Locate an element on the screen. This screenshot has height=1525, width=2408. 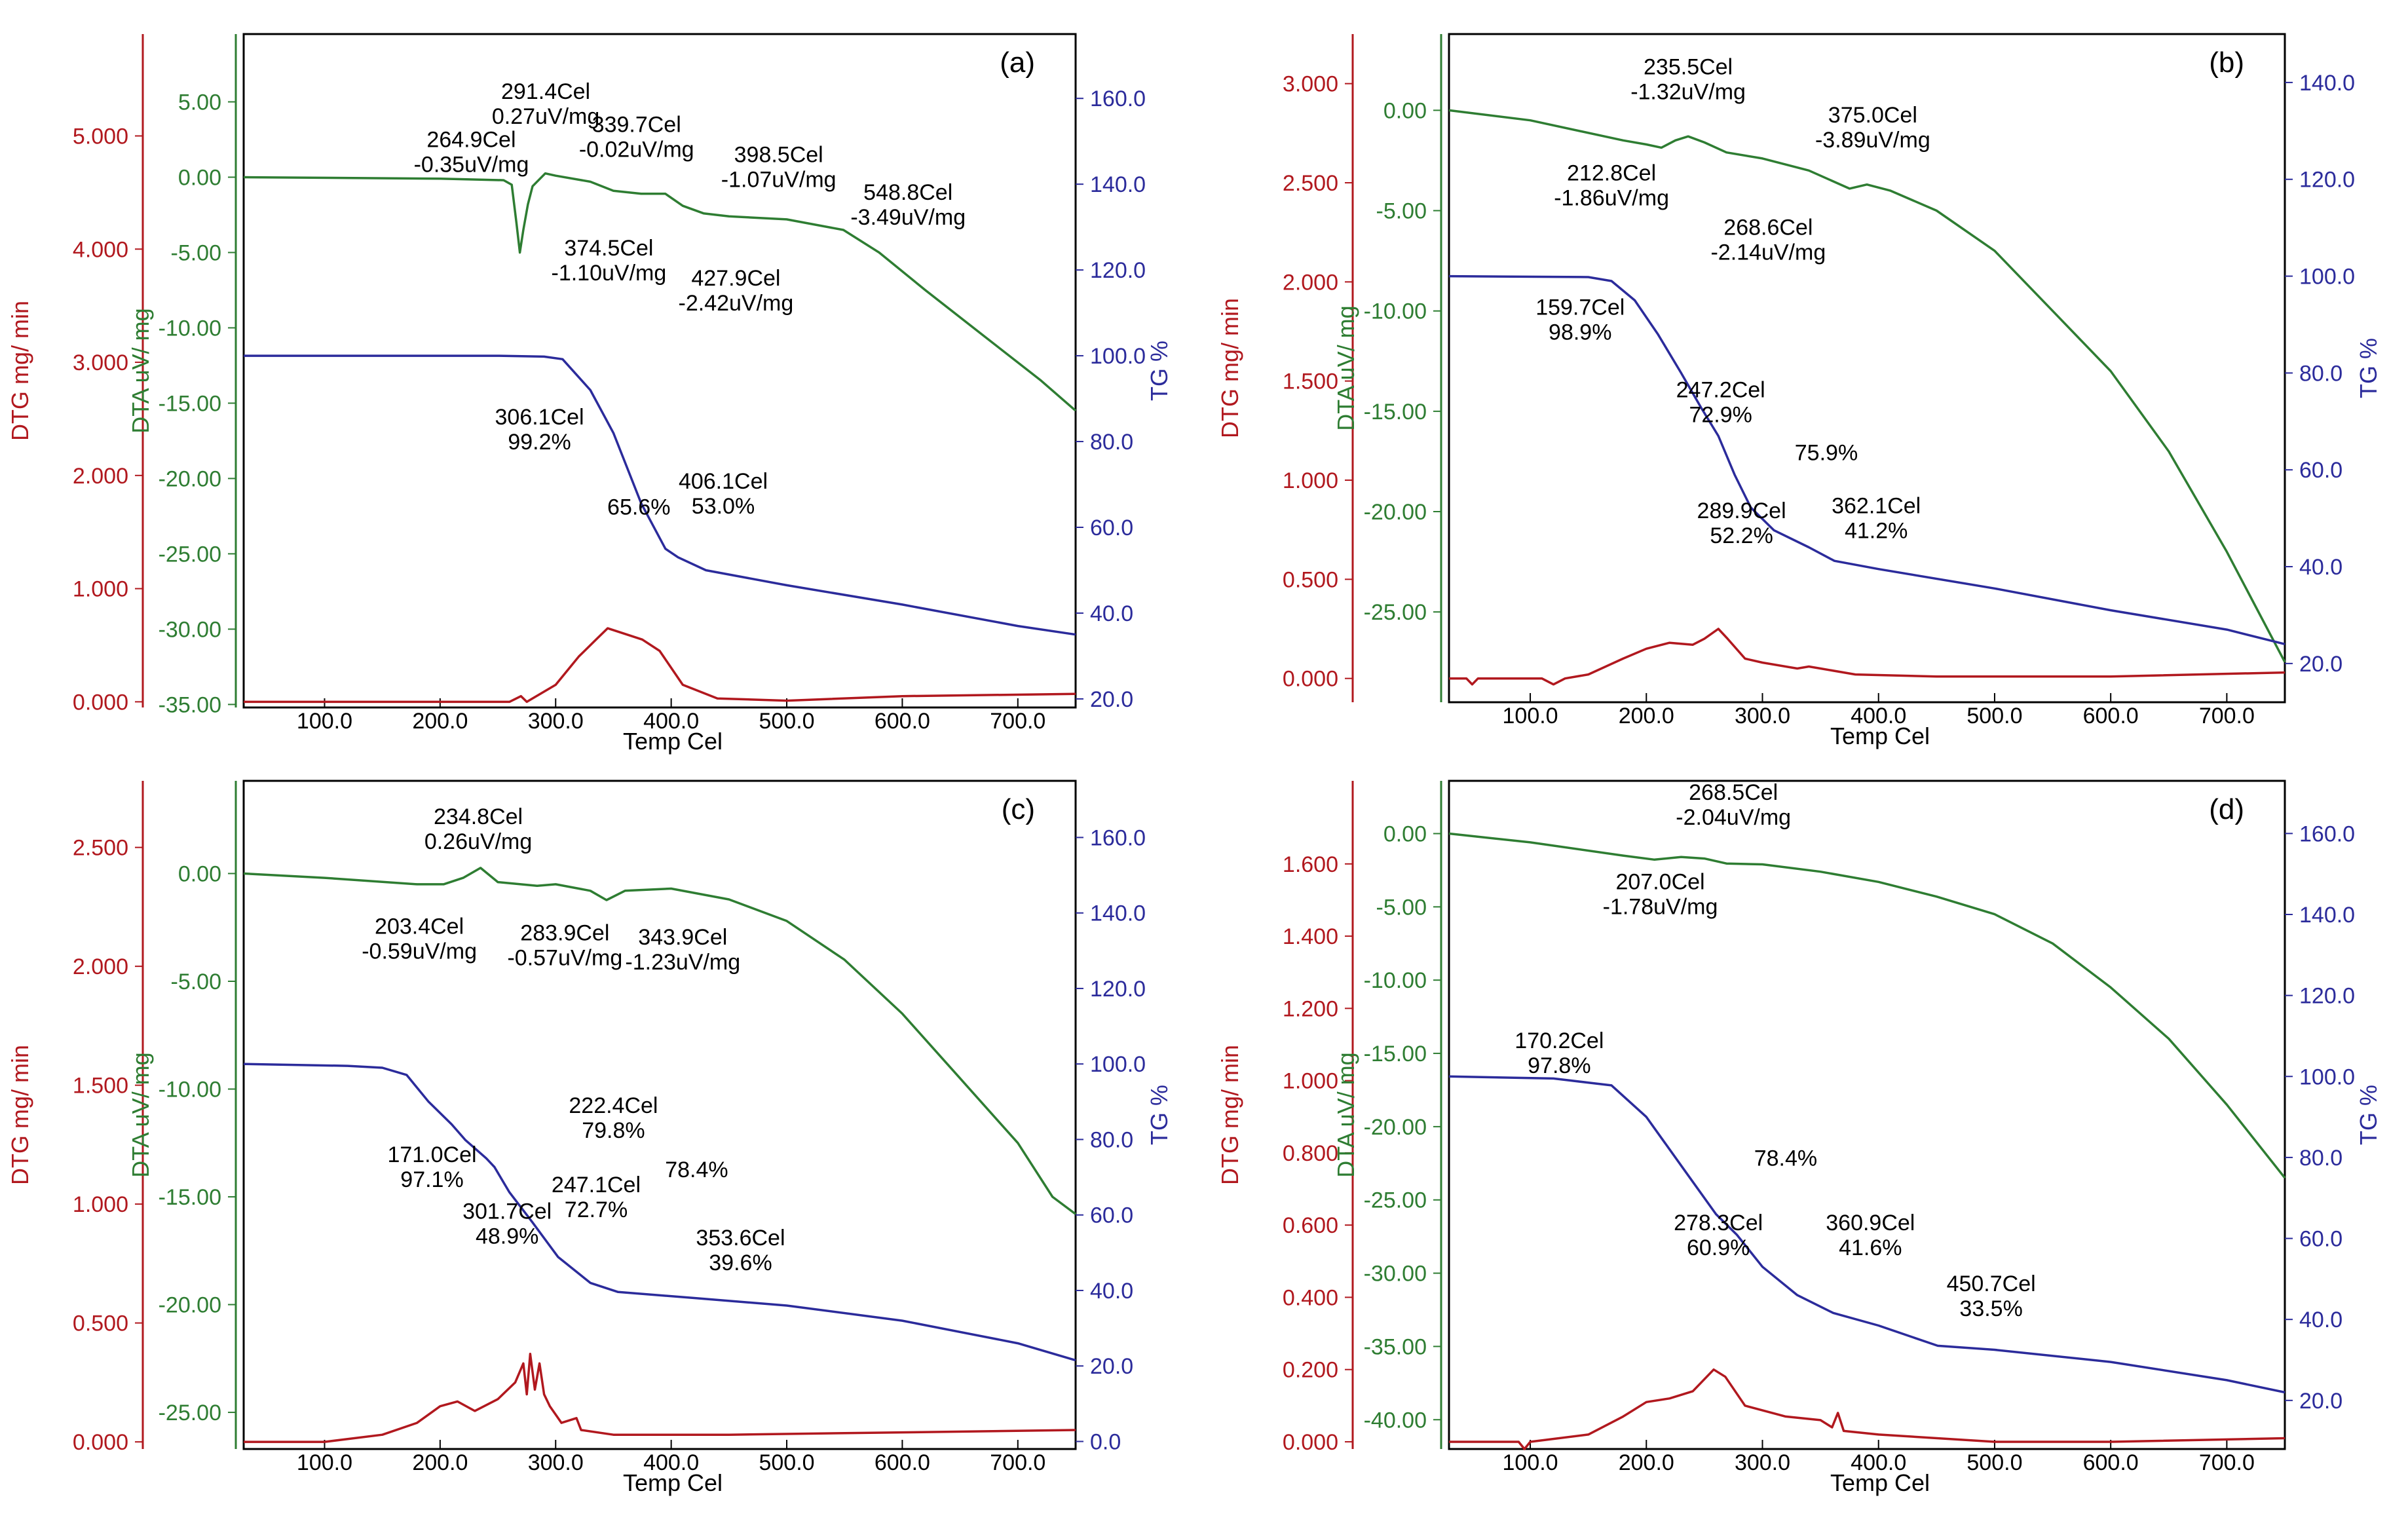
annotation-label: 33.5% is located at coordinates (1990, 1308).